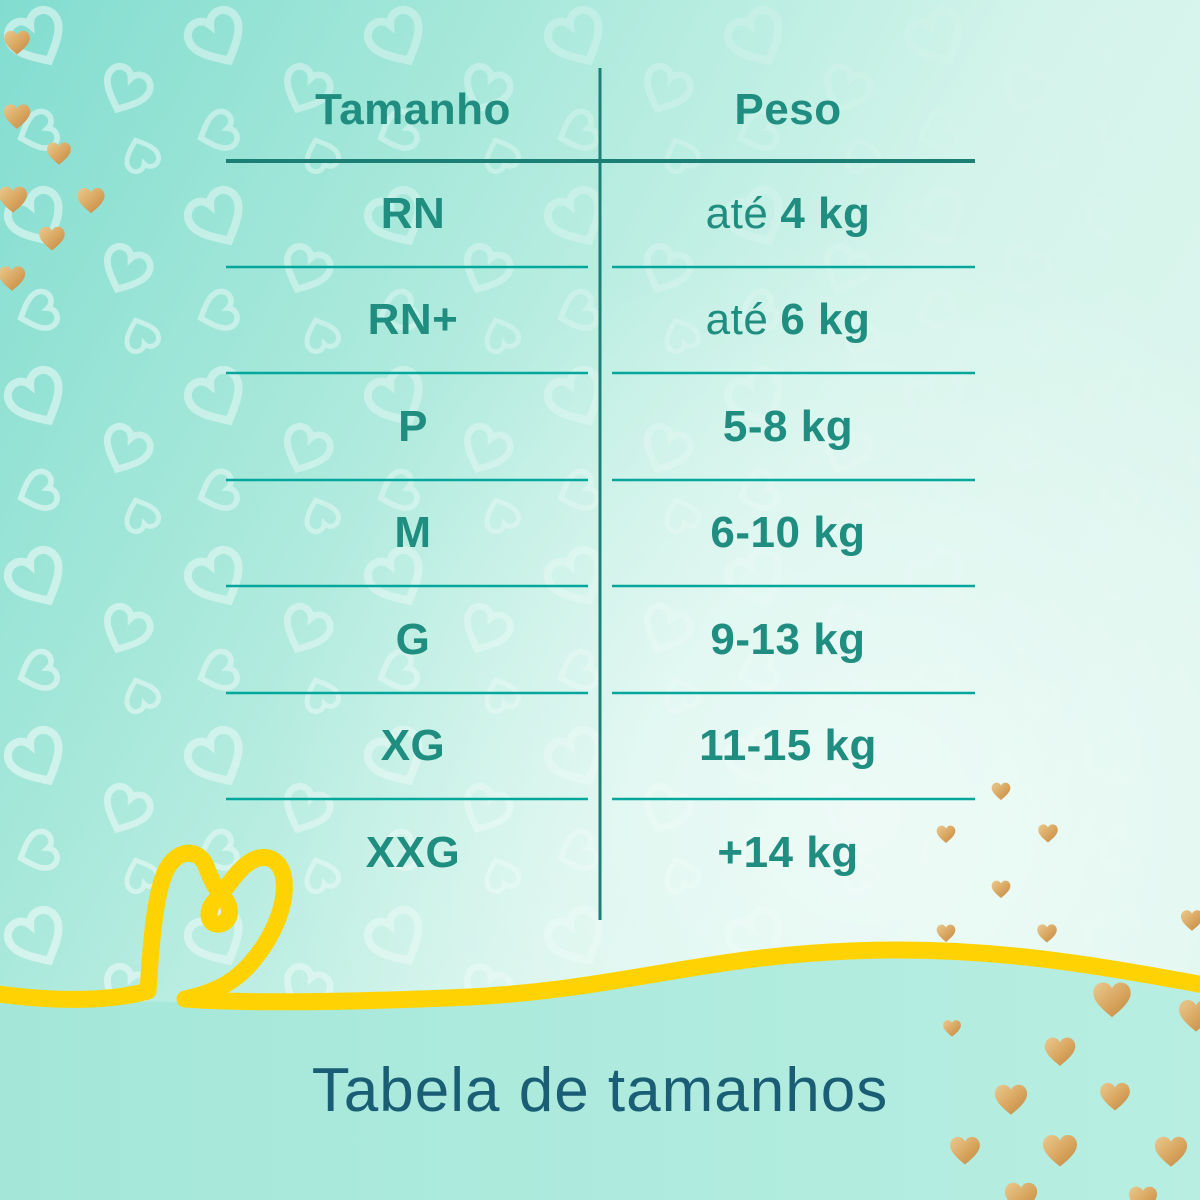 The image size is (1200, 1200). I want to click on weight-value-rn-plus: até 6 kg, so click(788, 320).